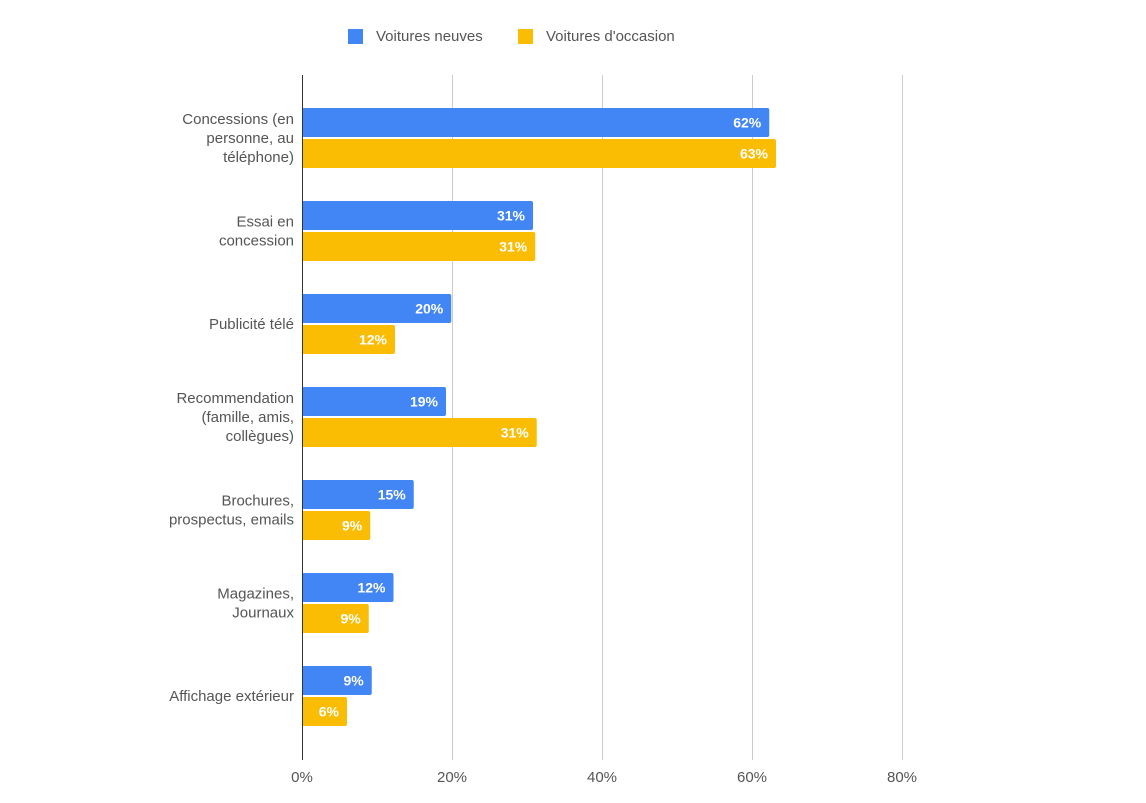  What do you see at coordinates (247, 417) in the screenshot?
I see `category-label: (famille, amis,` at bounding box center [247, 417].